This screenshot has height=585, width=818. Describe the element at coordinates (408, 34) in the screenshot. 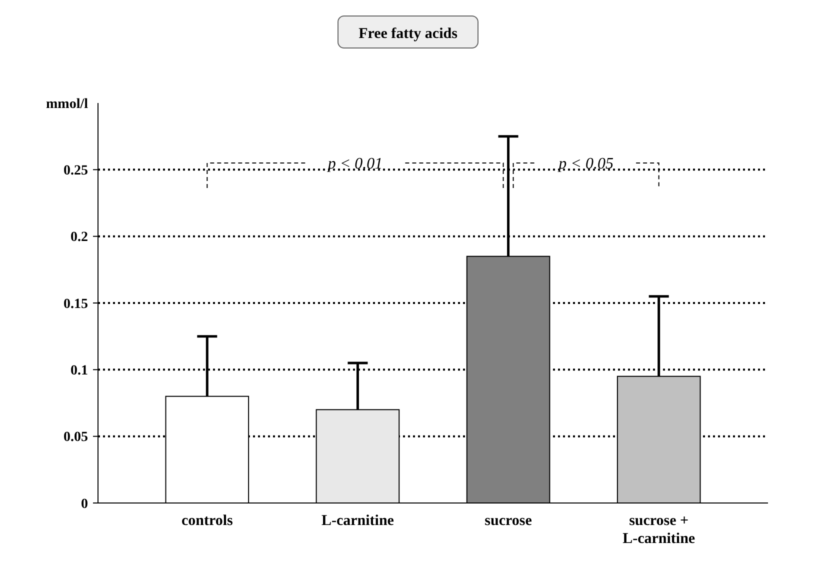

I see `chart-title: Free fatty acids` at that location.